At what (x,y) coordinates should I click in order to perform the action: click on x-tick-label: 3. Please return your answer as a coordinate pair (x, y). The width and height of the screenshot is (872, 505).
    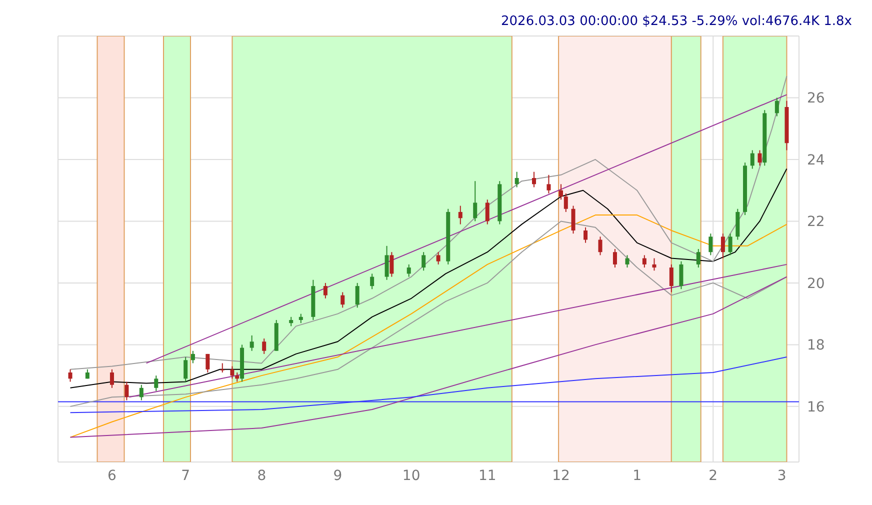
    Looking at the image, I should click on (781, 476).